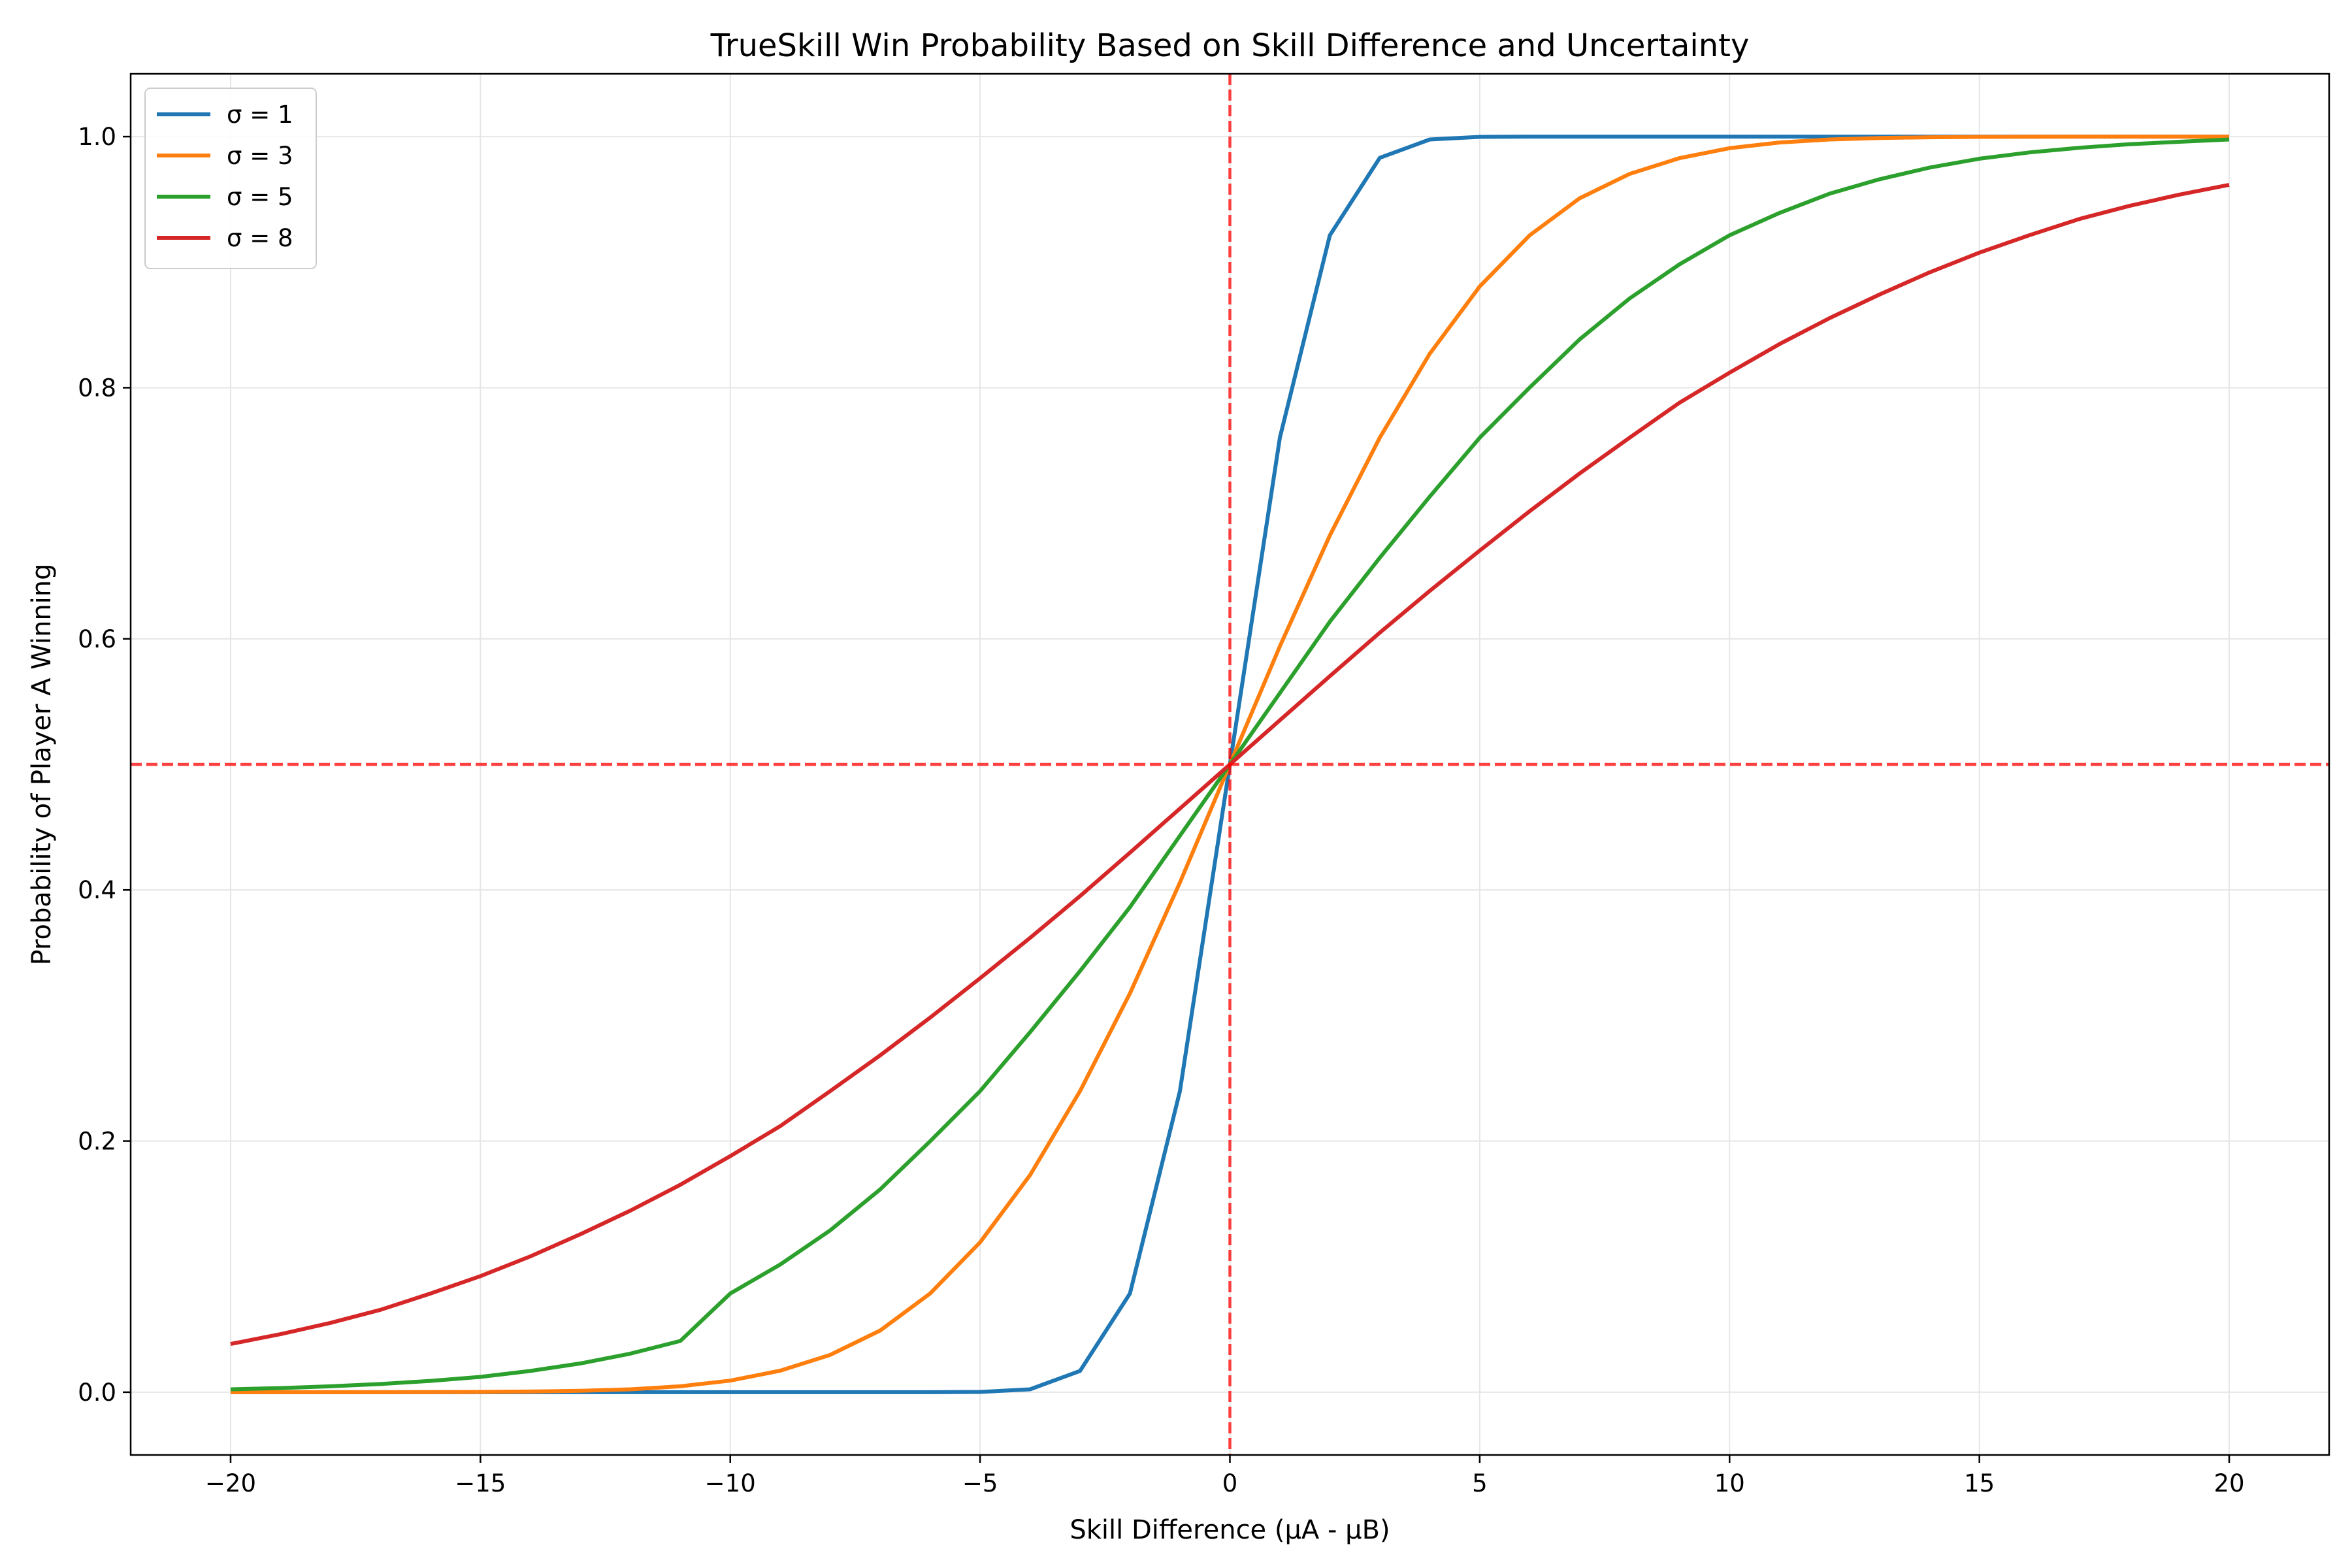 The image size is (2352, 1568). I want to click on y-tick-label: 0.6, so click(97, 639).